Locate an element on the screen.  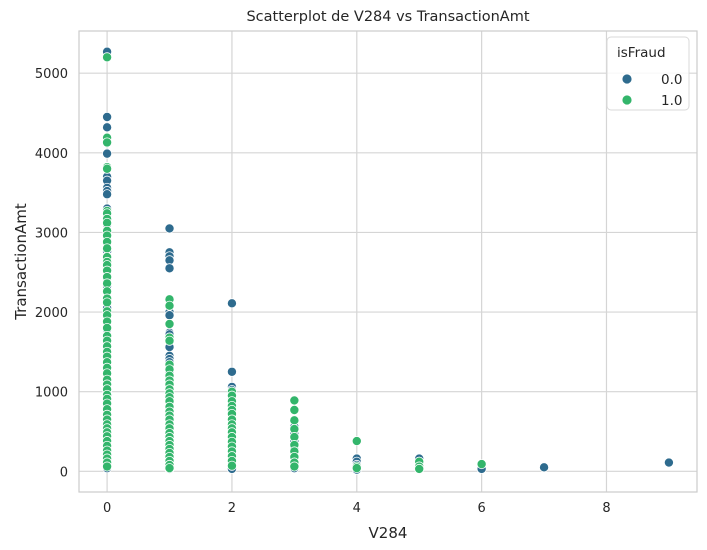
legend-label: 1.0 is located at coordinates (671, 101).